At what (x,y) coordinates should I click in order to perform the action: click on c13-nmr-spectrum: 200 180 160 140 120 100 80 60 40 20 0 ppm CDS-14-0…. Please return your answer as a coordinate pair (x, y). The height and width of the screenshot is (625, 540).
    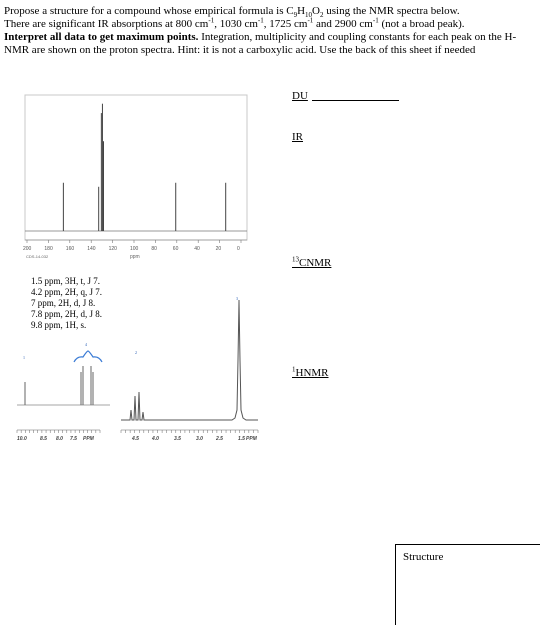
    Looking at the image, I should click on (135, 177).